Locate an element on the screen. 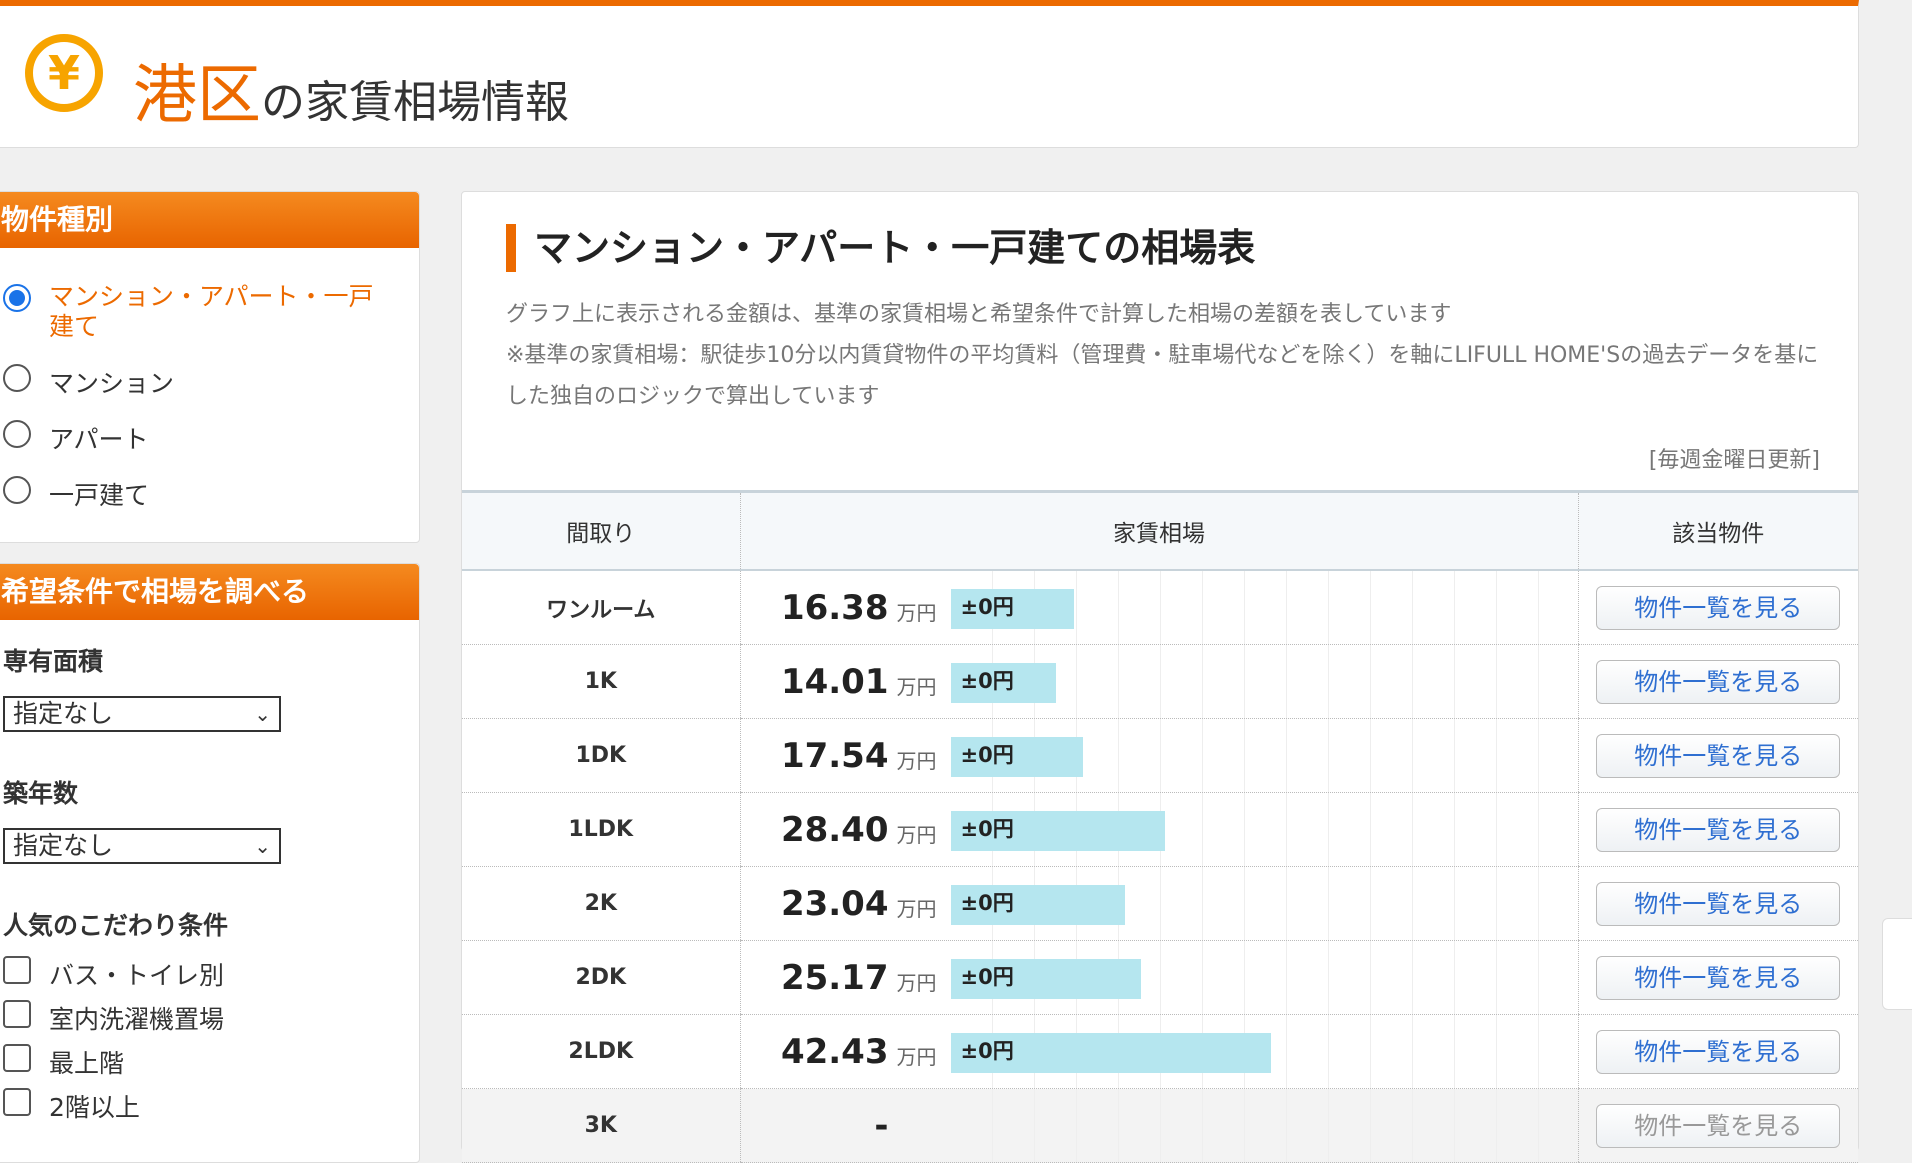 The image size is (1912, 1163). type-option-label: マンション・アパート・一戸建て is located at coordinates (211, 311).